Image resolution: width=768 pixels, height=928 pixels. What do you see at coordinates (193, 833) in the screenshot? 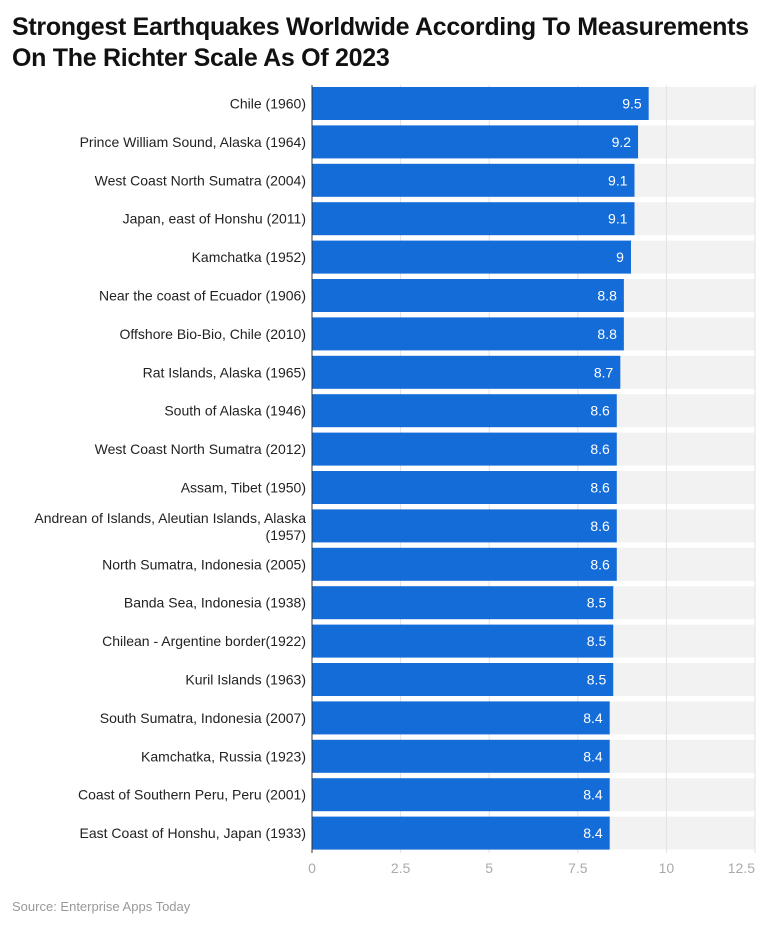
I see `category-label: East Coast of Honshu, Japan (1933)` at bounding box center [193, 833].